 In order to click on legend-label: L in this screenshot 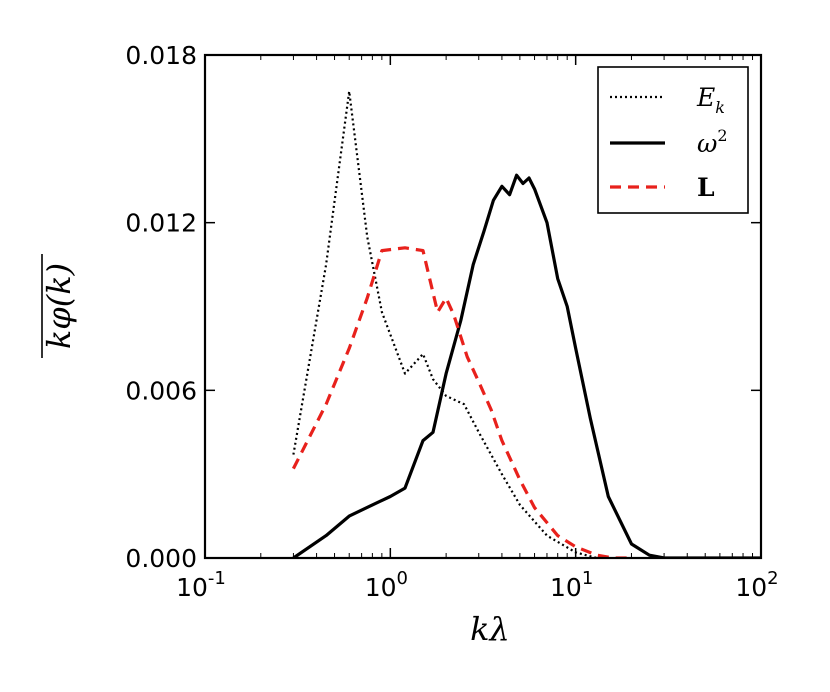, I will do `click(706, 187)`.